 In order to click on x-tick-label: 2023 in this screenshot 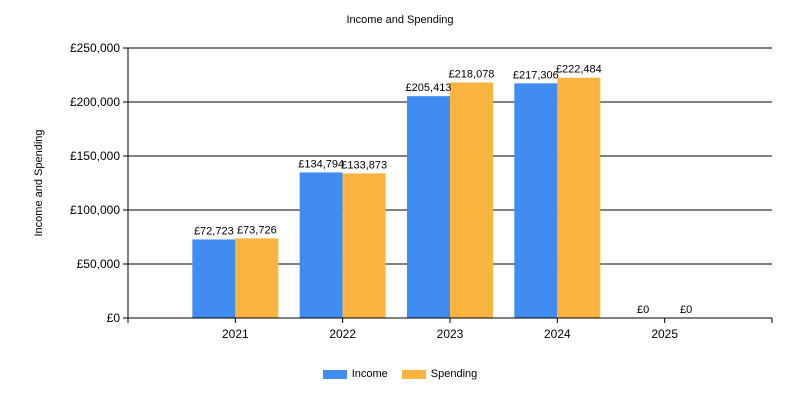, I will do `click(450, 334)`.